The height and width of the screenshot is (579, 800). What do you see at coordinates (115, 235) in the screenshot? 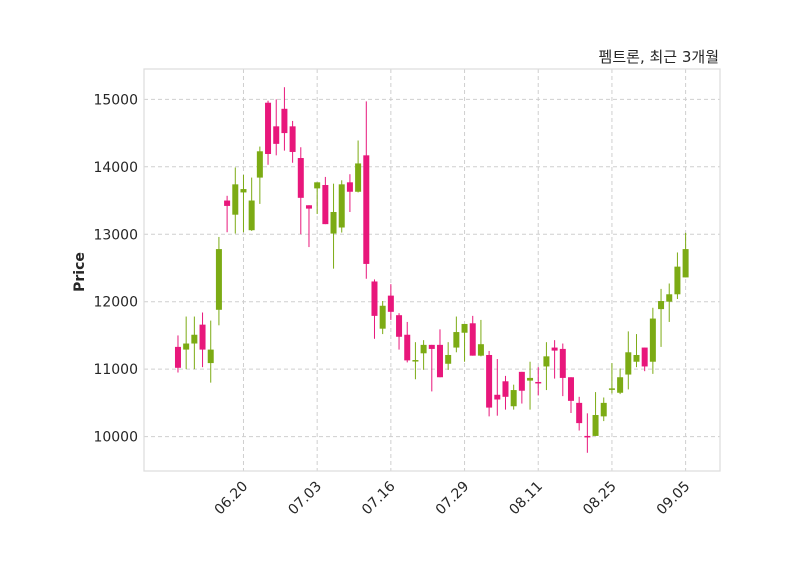
I see `y-tick-label: 13000` at bounding box center [115, 235].